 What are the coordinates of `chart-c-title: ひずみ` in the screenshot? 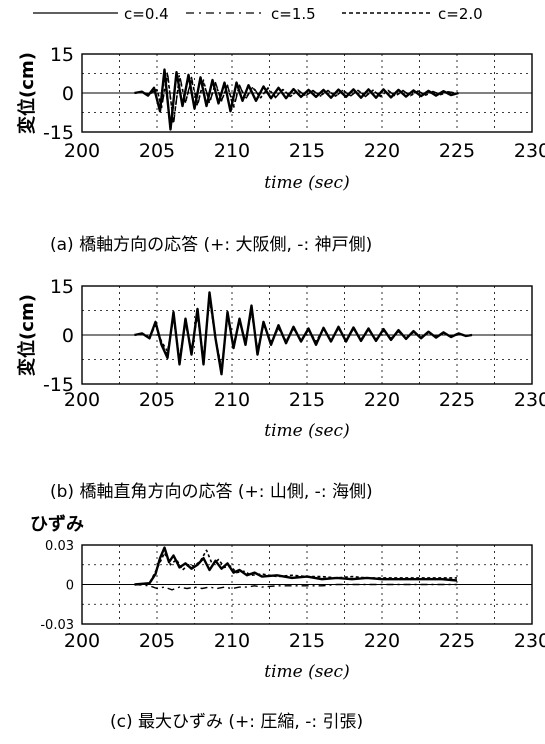 It's located at (57, 524).